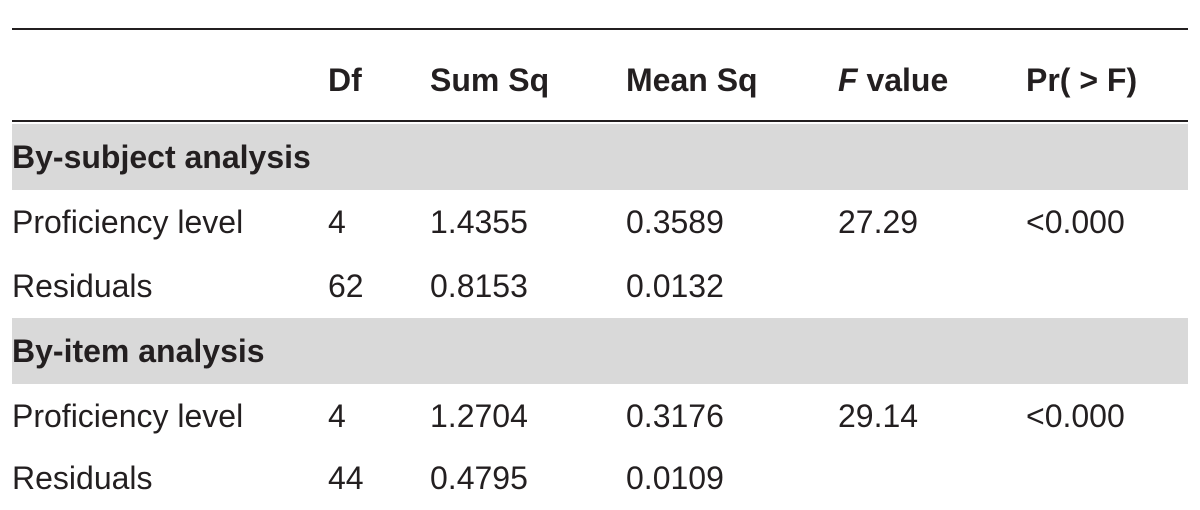 Image resolution: width=1200 pixels, height=510 pixels. Describe the element at coordinates (675, 222) in the screenshot. I see `cell-mean-sq: 0.3589` at that location.